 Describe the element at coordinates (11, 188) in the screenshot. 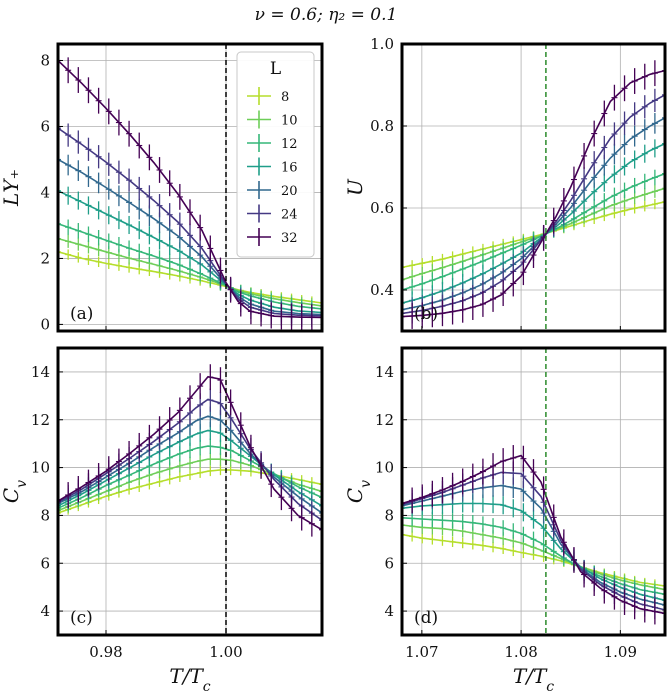

I see `y-axis-label: LΥ₊` at that location.